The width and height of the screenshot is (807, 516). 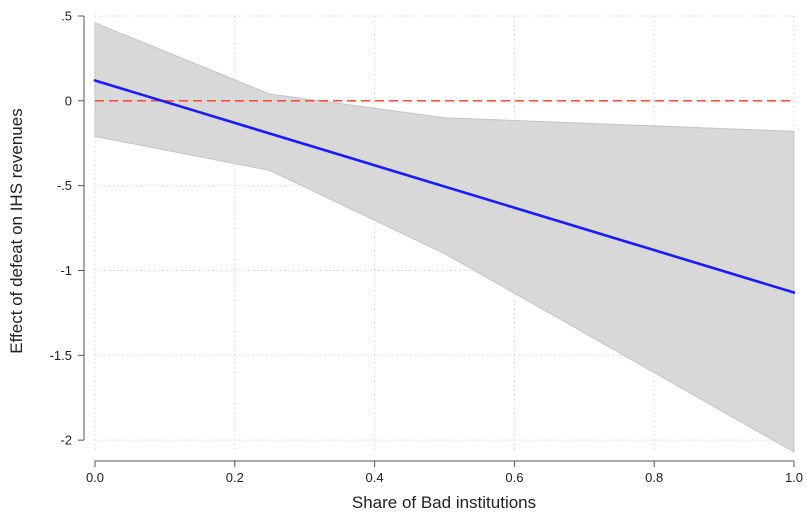 What do you see at coordinates (514, 477) in the screenshot?
I see `x-tick-label: 0.6` at bounding box center [514, 477].